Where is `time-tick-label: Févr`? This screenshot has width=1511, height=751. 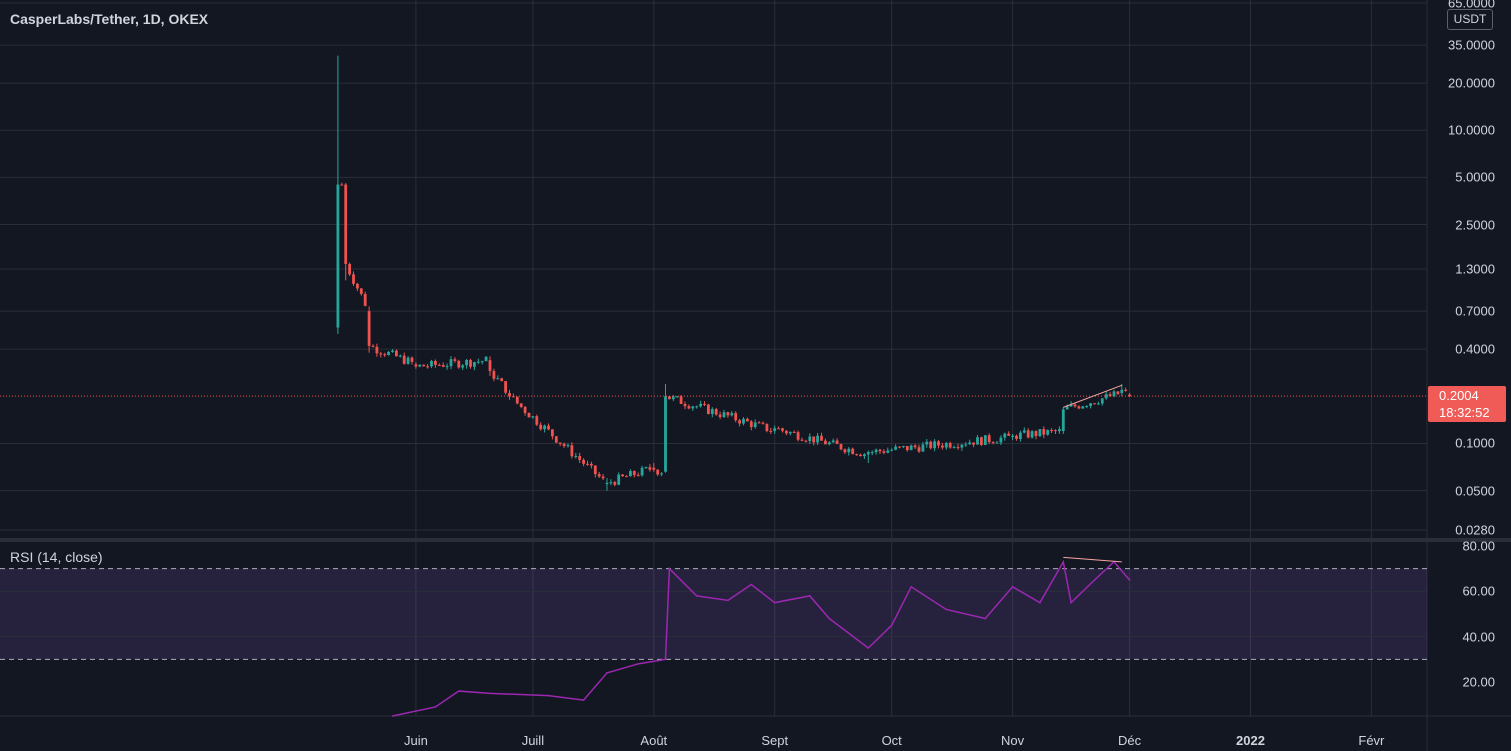
time-tick-label: Févr is located at coordinates (1371, 740).